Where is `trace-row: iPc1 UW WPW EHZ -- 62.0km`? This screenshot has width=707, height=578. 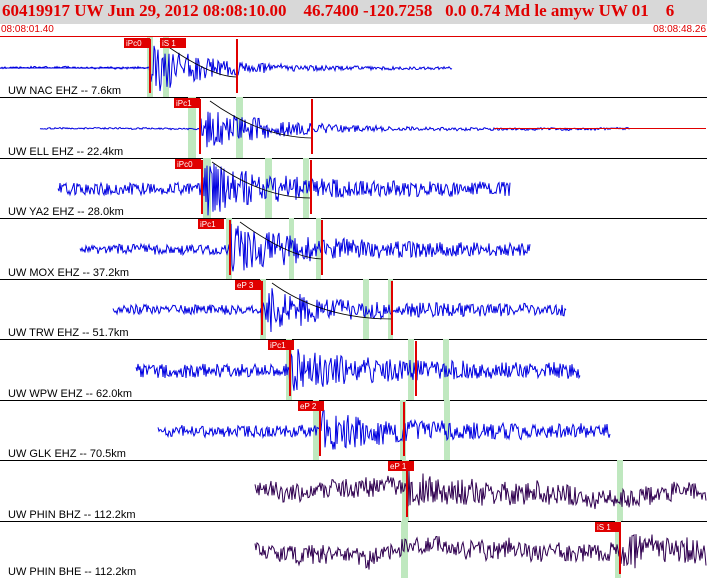 trace-row: iPc1 UW WPW EHZ -- 62.0km is located at coordinates (353, 370).